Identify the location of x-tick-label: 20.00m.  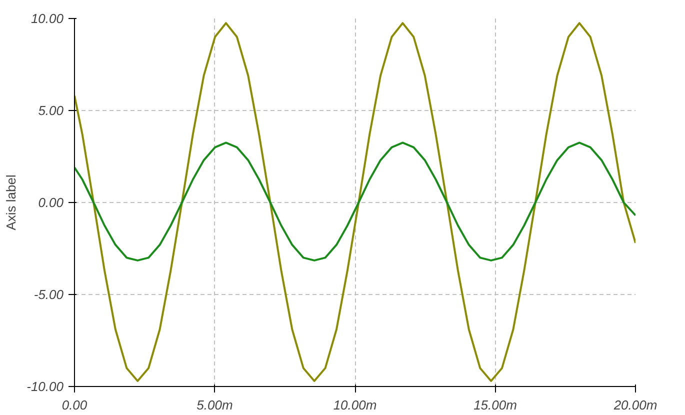
(635, 405).